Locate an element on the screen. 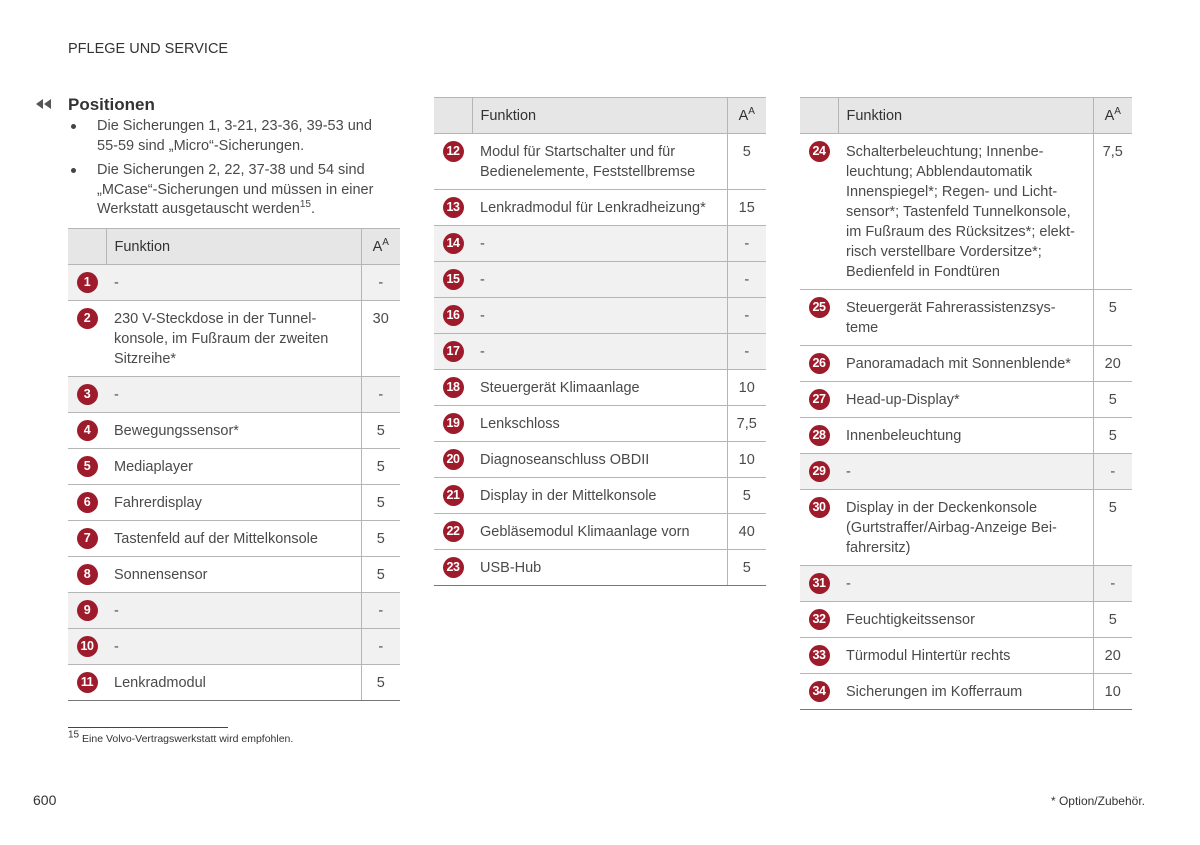 This screenshot has height=845, width=1200. function-cell: Innenbeleuchtung is located at coordinates (965, 435).